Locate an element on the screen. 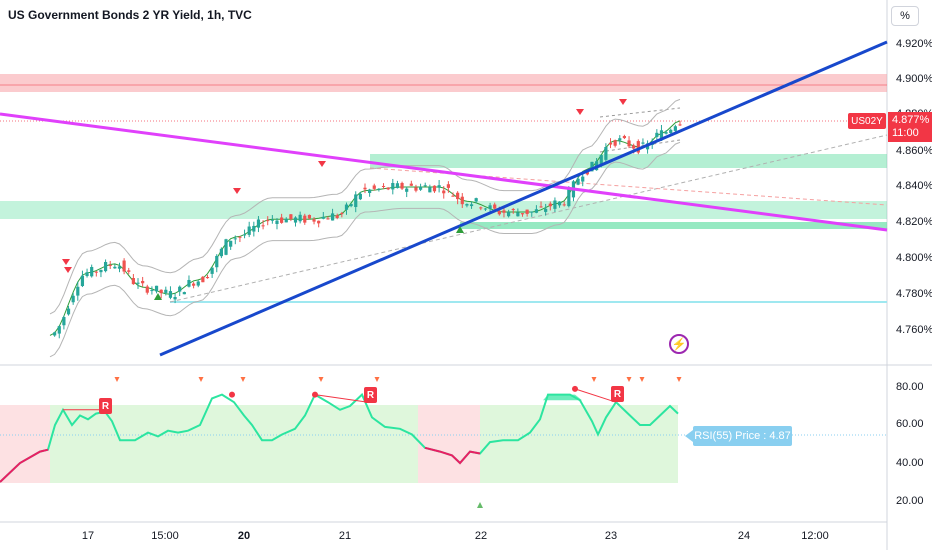 The height and width of the screenshot is (550, 932). time-axis-label: 22 is located at coordinates (481, 536).